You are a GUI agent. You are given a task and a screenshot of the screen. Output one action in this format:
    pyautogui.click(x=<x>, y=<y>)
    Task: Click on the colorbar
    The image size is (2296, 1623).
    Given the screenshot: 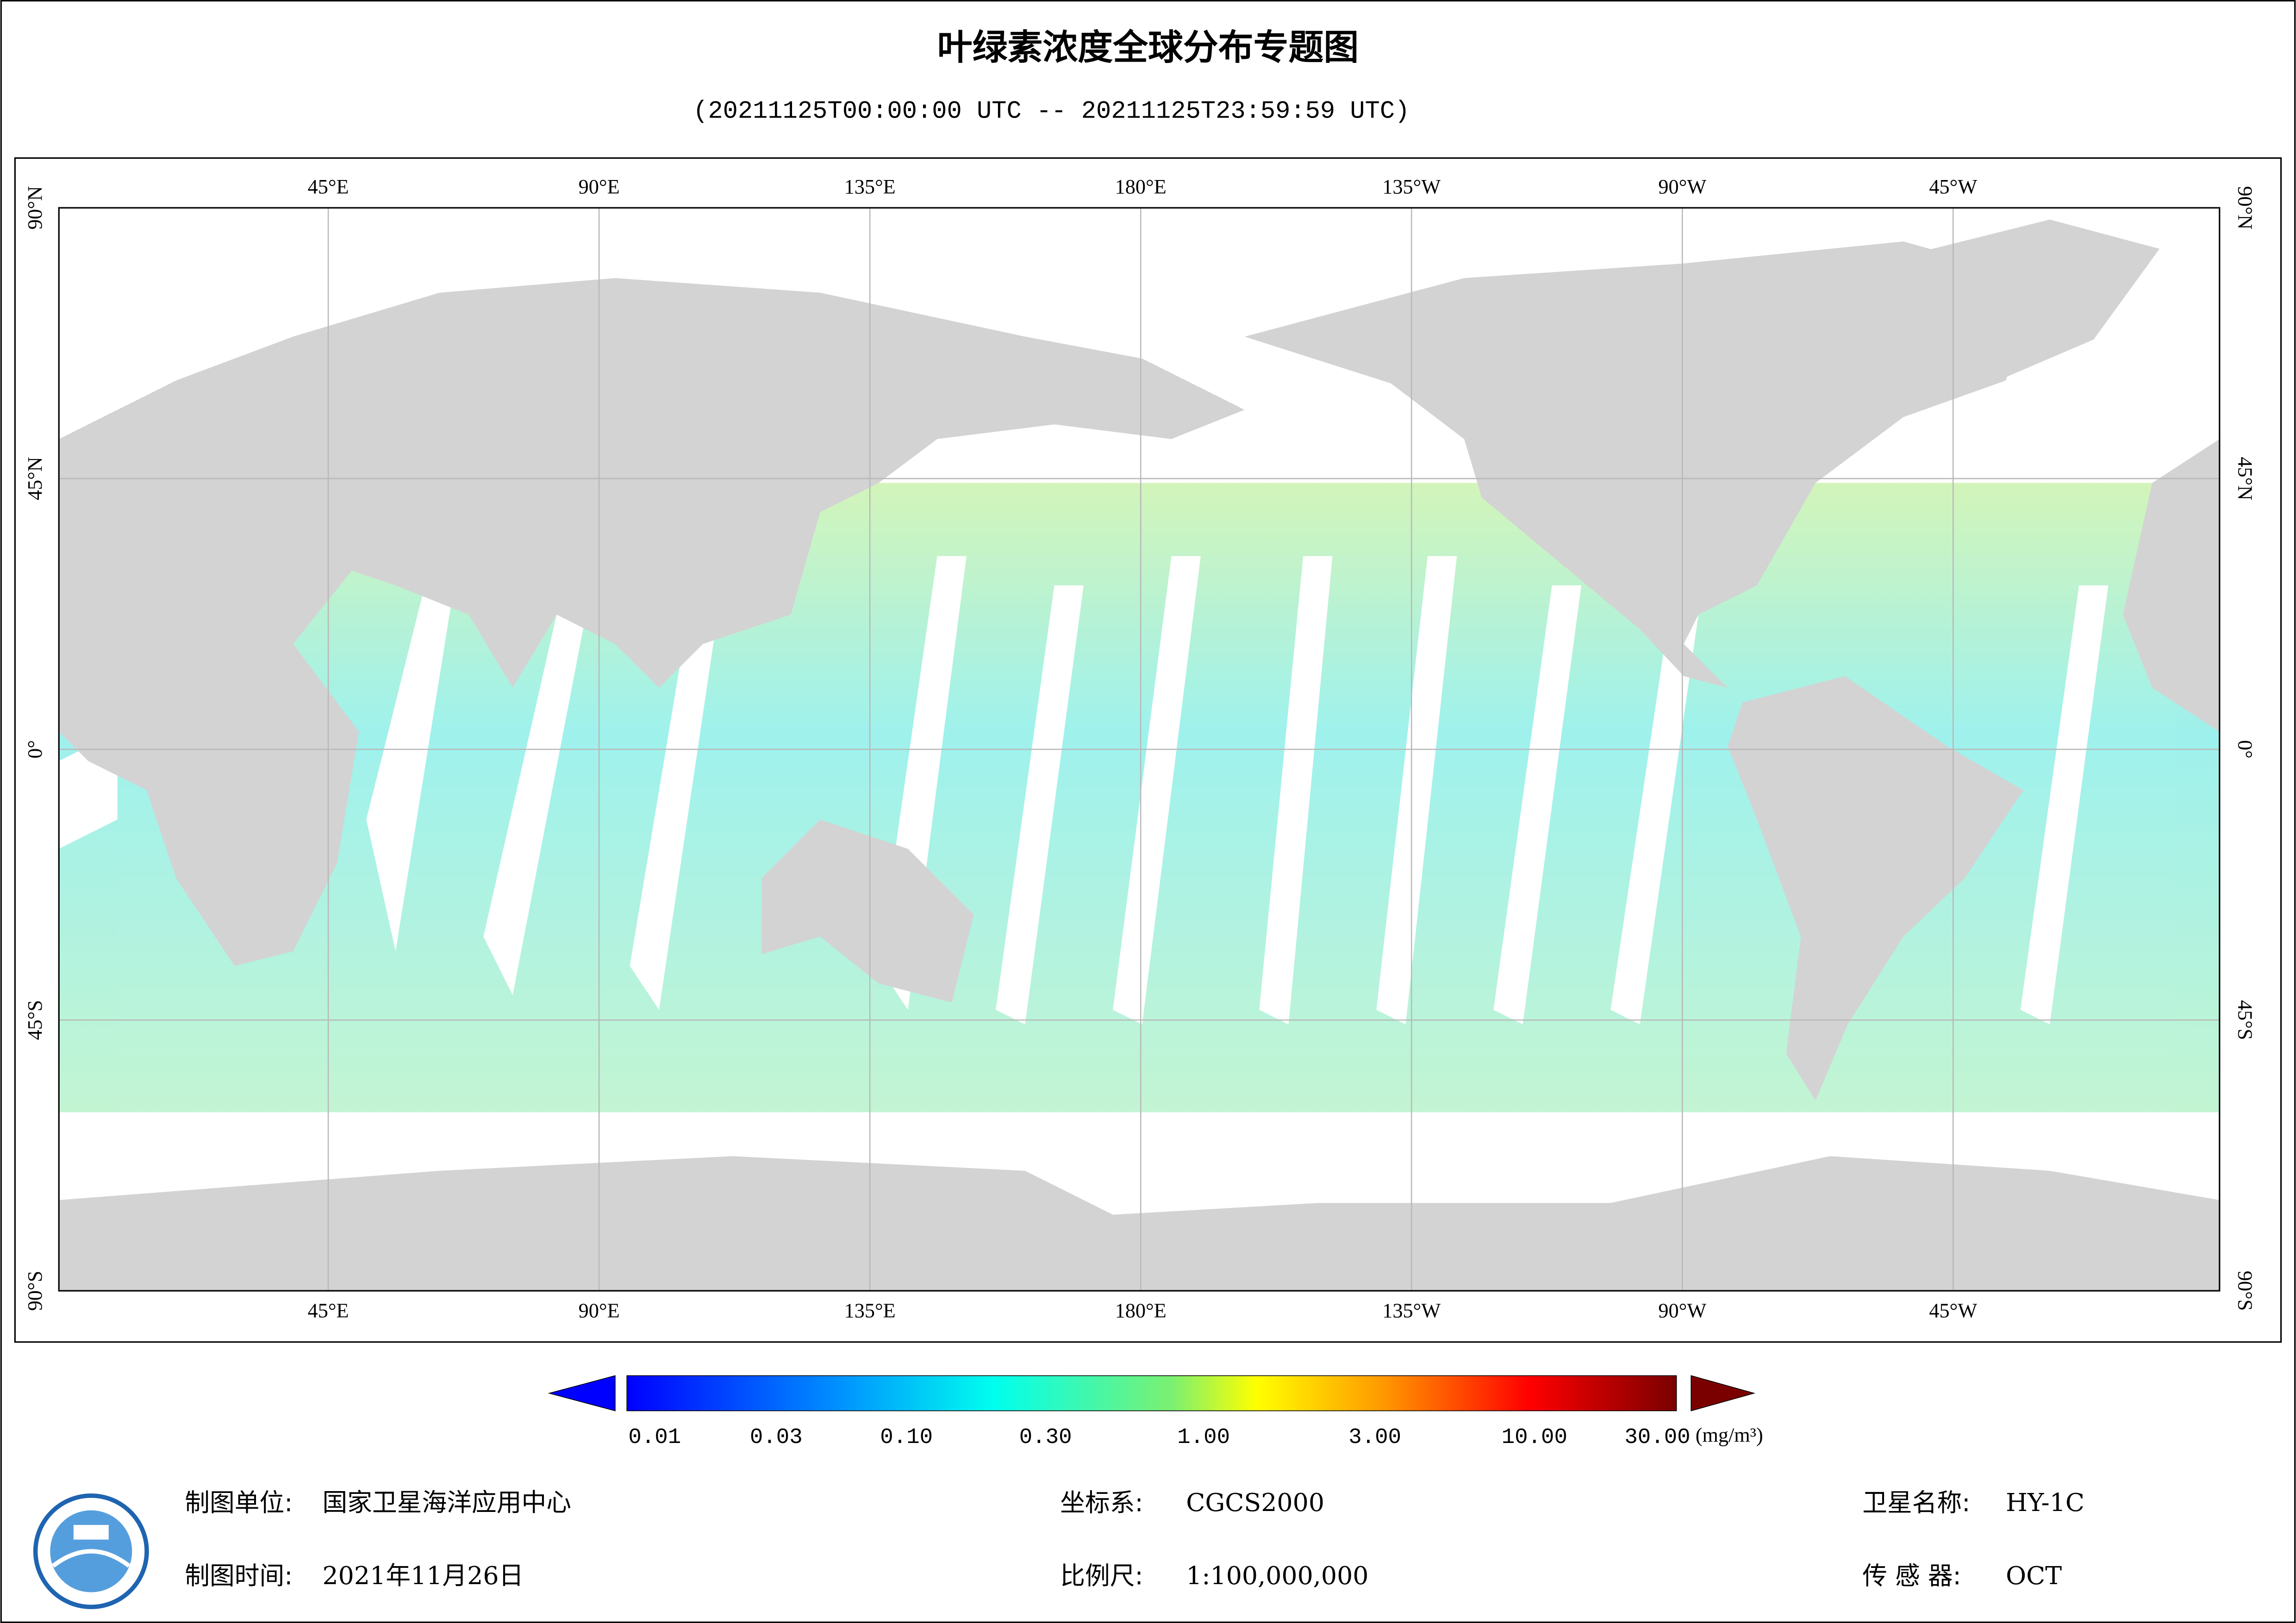 What is the action you would take?
    pyautogui.click(x=1152, y=1393)
    